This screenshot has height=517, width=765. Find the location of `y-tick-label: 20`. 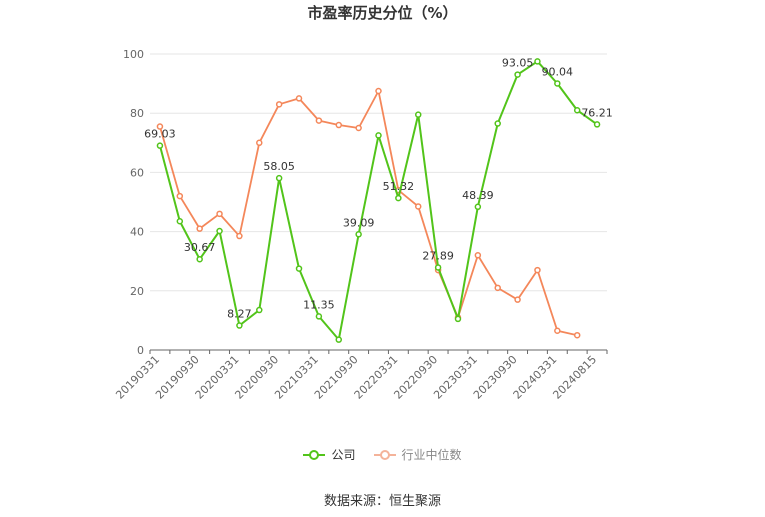

y-tick-label: 20 is located at coordinates (137, 291).